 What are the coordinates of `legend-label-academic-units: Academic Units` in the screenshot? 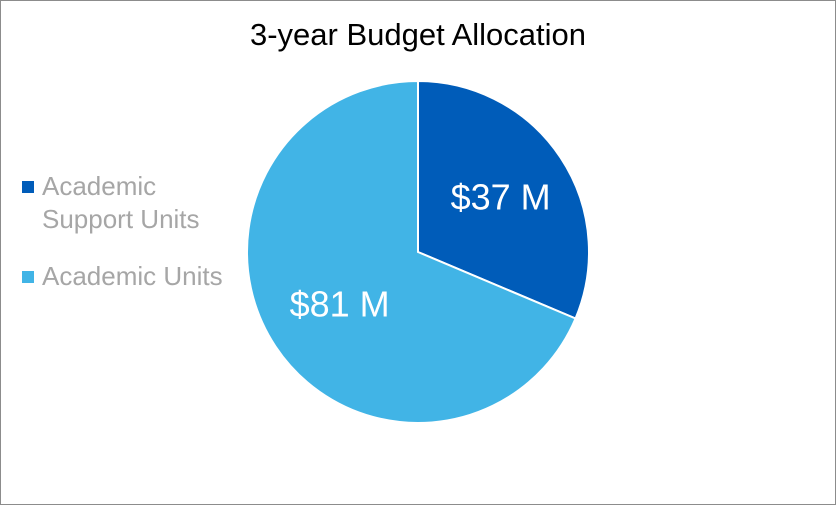 It's located at (132, 276).